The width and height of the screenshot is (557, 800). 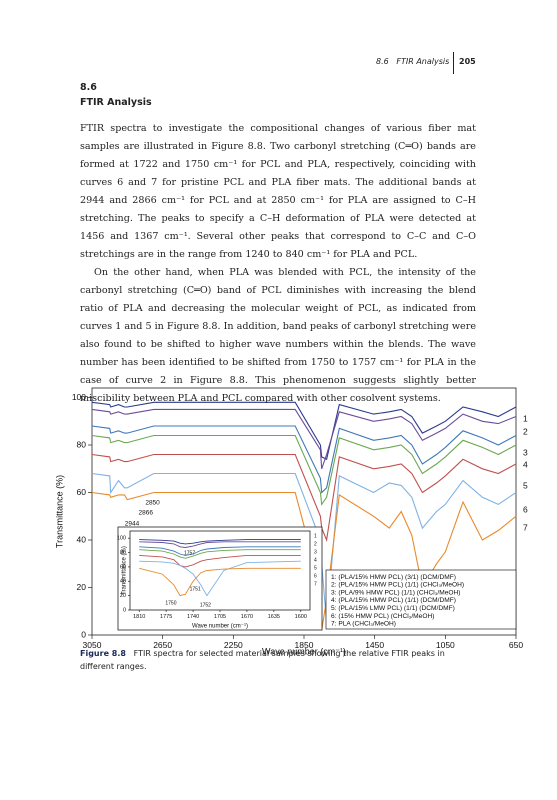 I want to click on head-rule, so click(x=453, y=63).